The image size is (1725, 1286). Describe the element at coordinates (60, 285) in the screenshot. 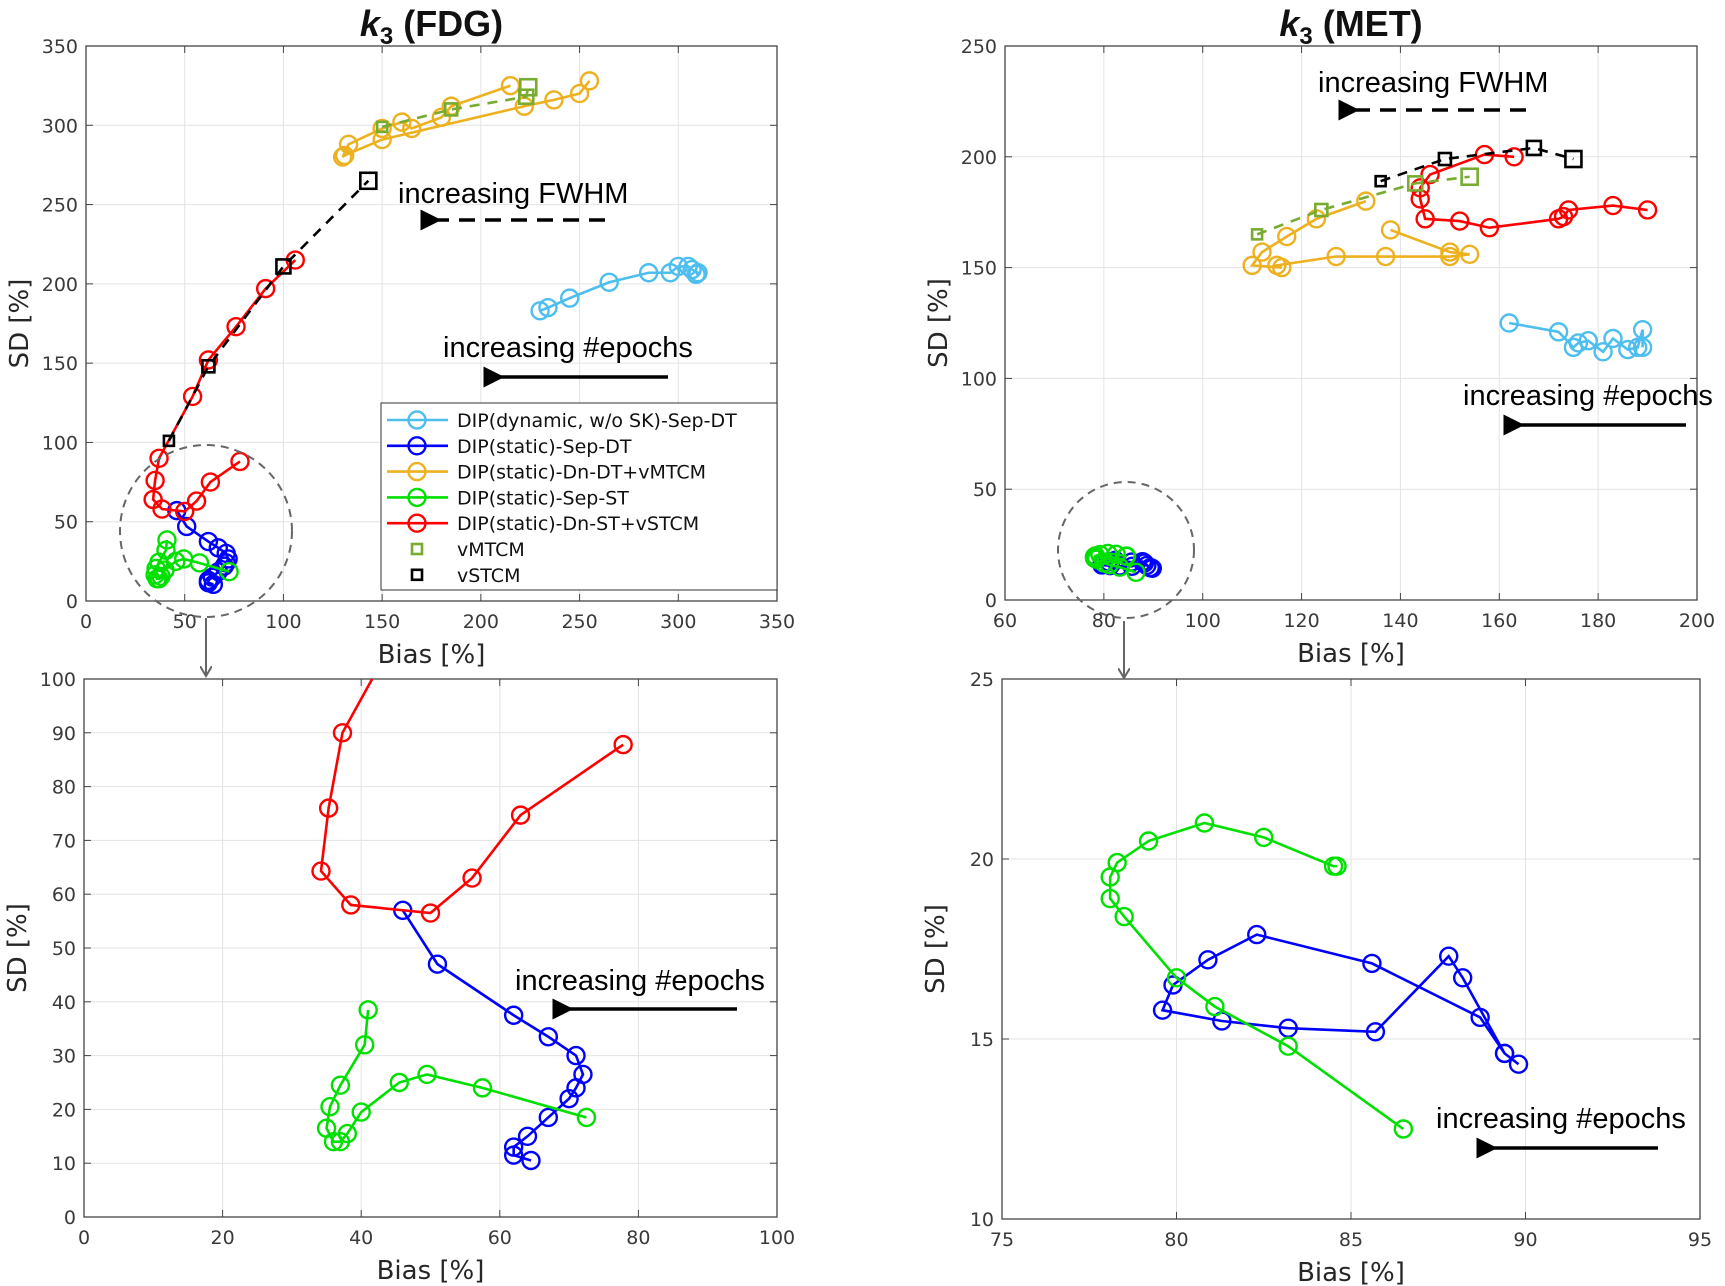

I see `y-tick-label: 200` at that location.